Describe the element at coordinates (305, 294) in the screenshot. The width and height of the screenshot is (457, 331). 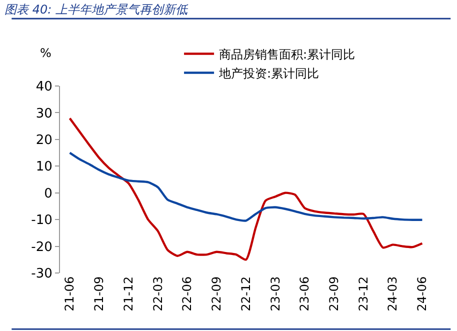
I see `x-tick-label: 23-06` at that location.